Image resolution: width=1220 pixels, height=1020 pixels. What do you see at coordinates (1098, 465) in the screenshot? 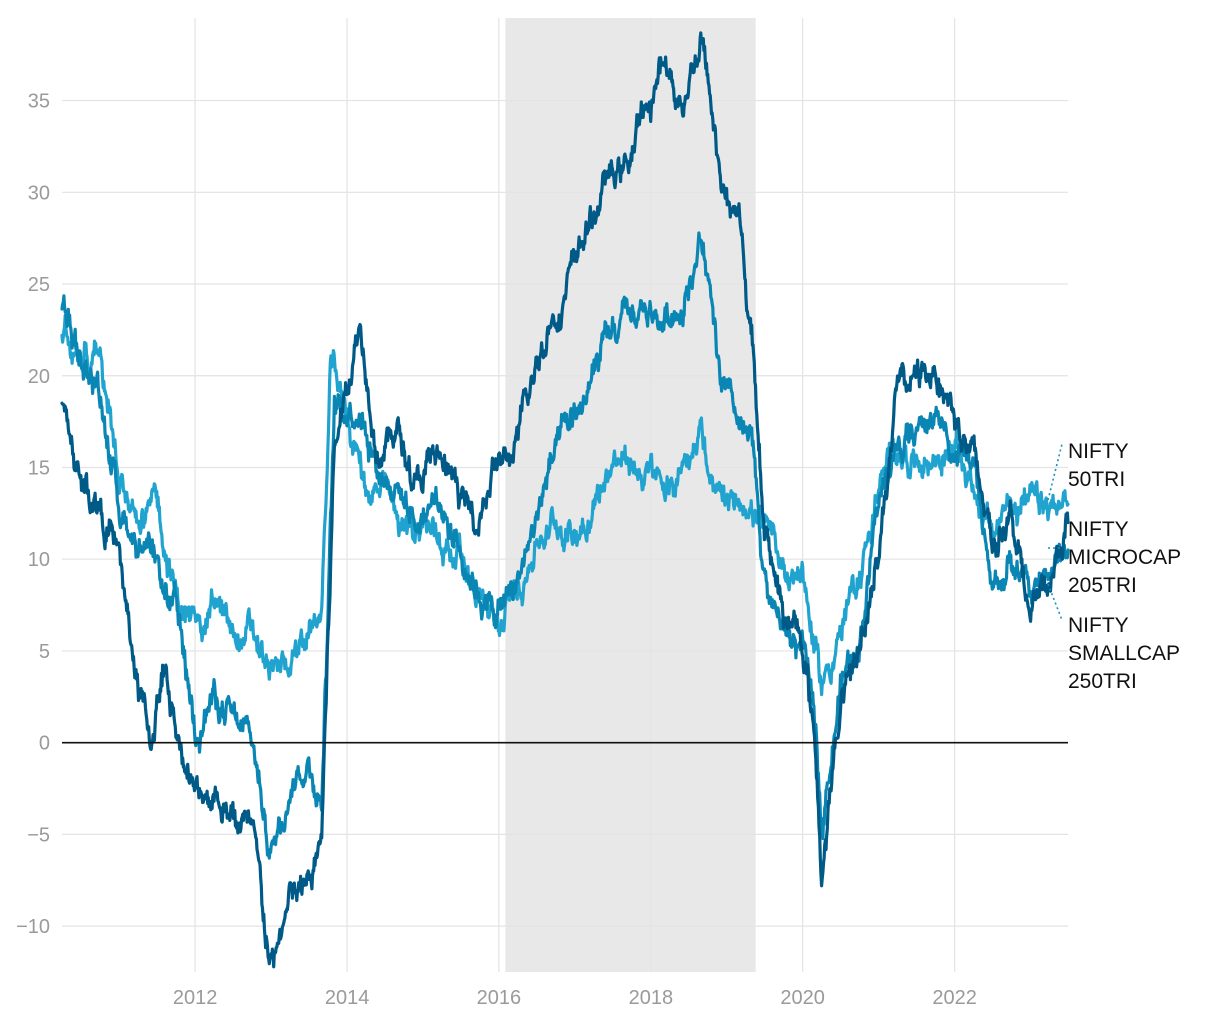
I see `series-label: NIFTY 50TRI` at bounding box center [1098, 465].